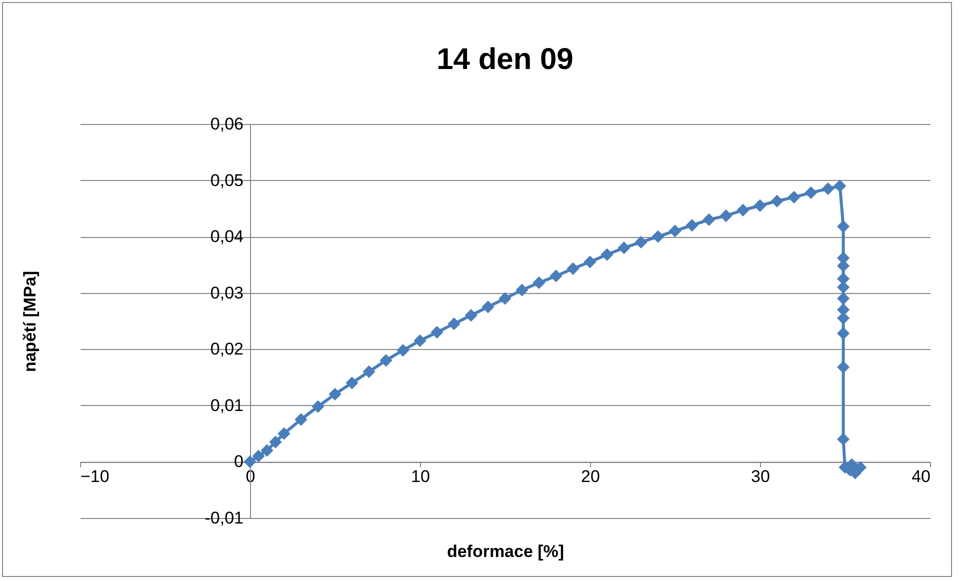 The image size is (960, 581). Describe the element at coordinates (227, 292) in the screenshot. I see `y-tick-label: 0,03` at that location.